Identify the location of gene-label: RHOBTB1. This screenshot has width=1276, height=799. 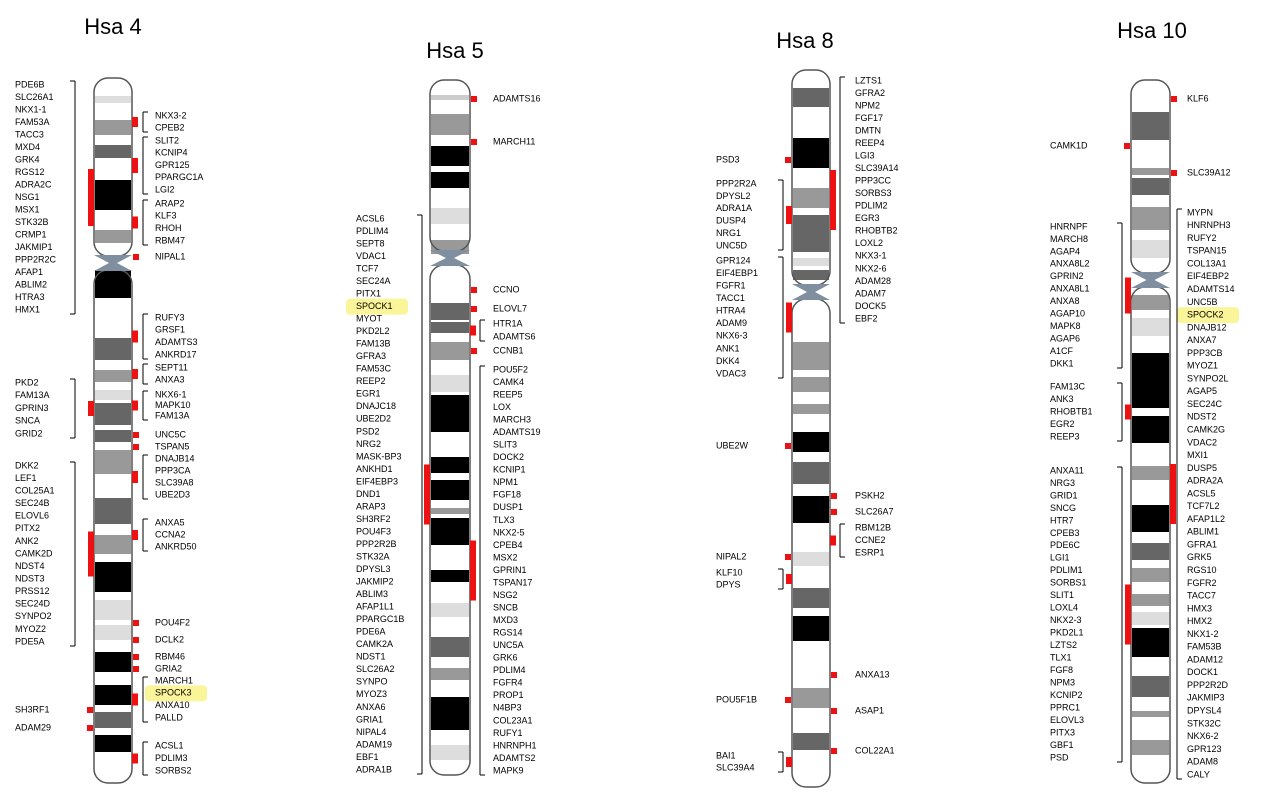
(1071, 411).